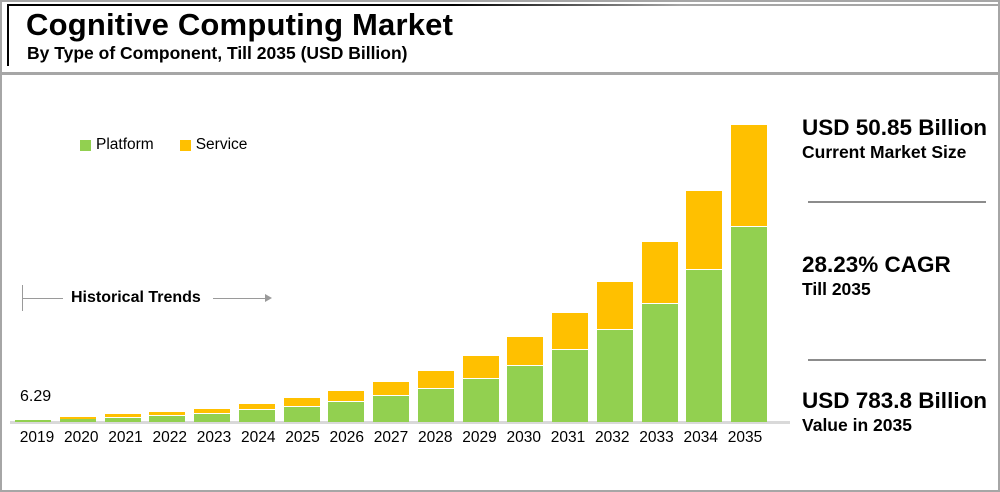  Describe the element at coordinates (435, 378) in the screenshot. I see `segment-service-2028` at that location.